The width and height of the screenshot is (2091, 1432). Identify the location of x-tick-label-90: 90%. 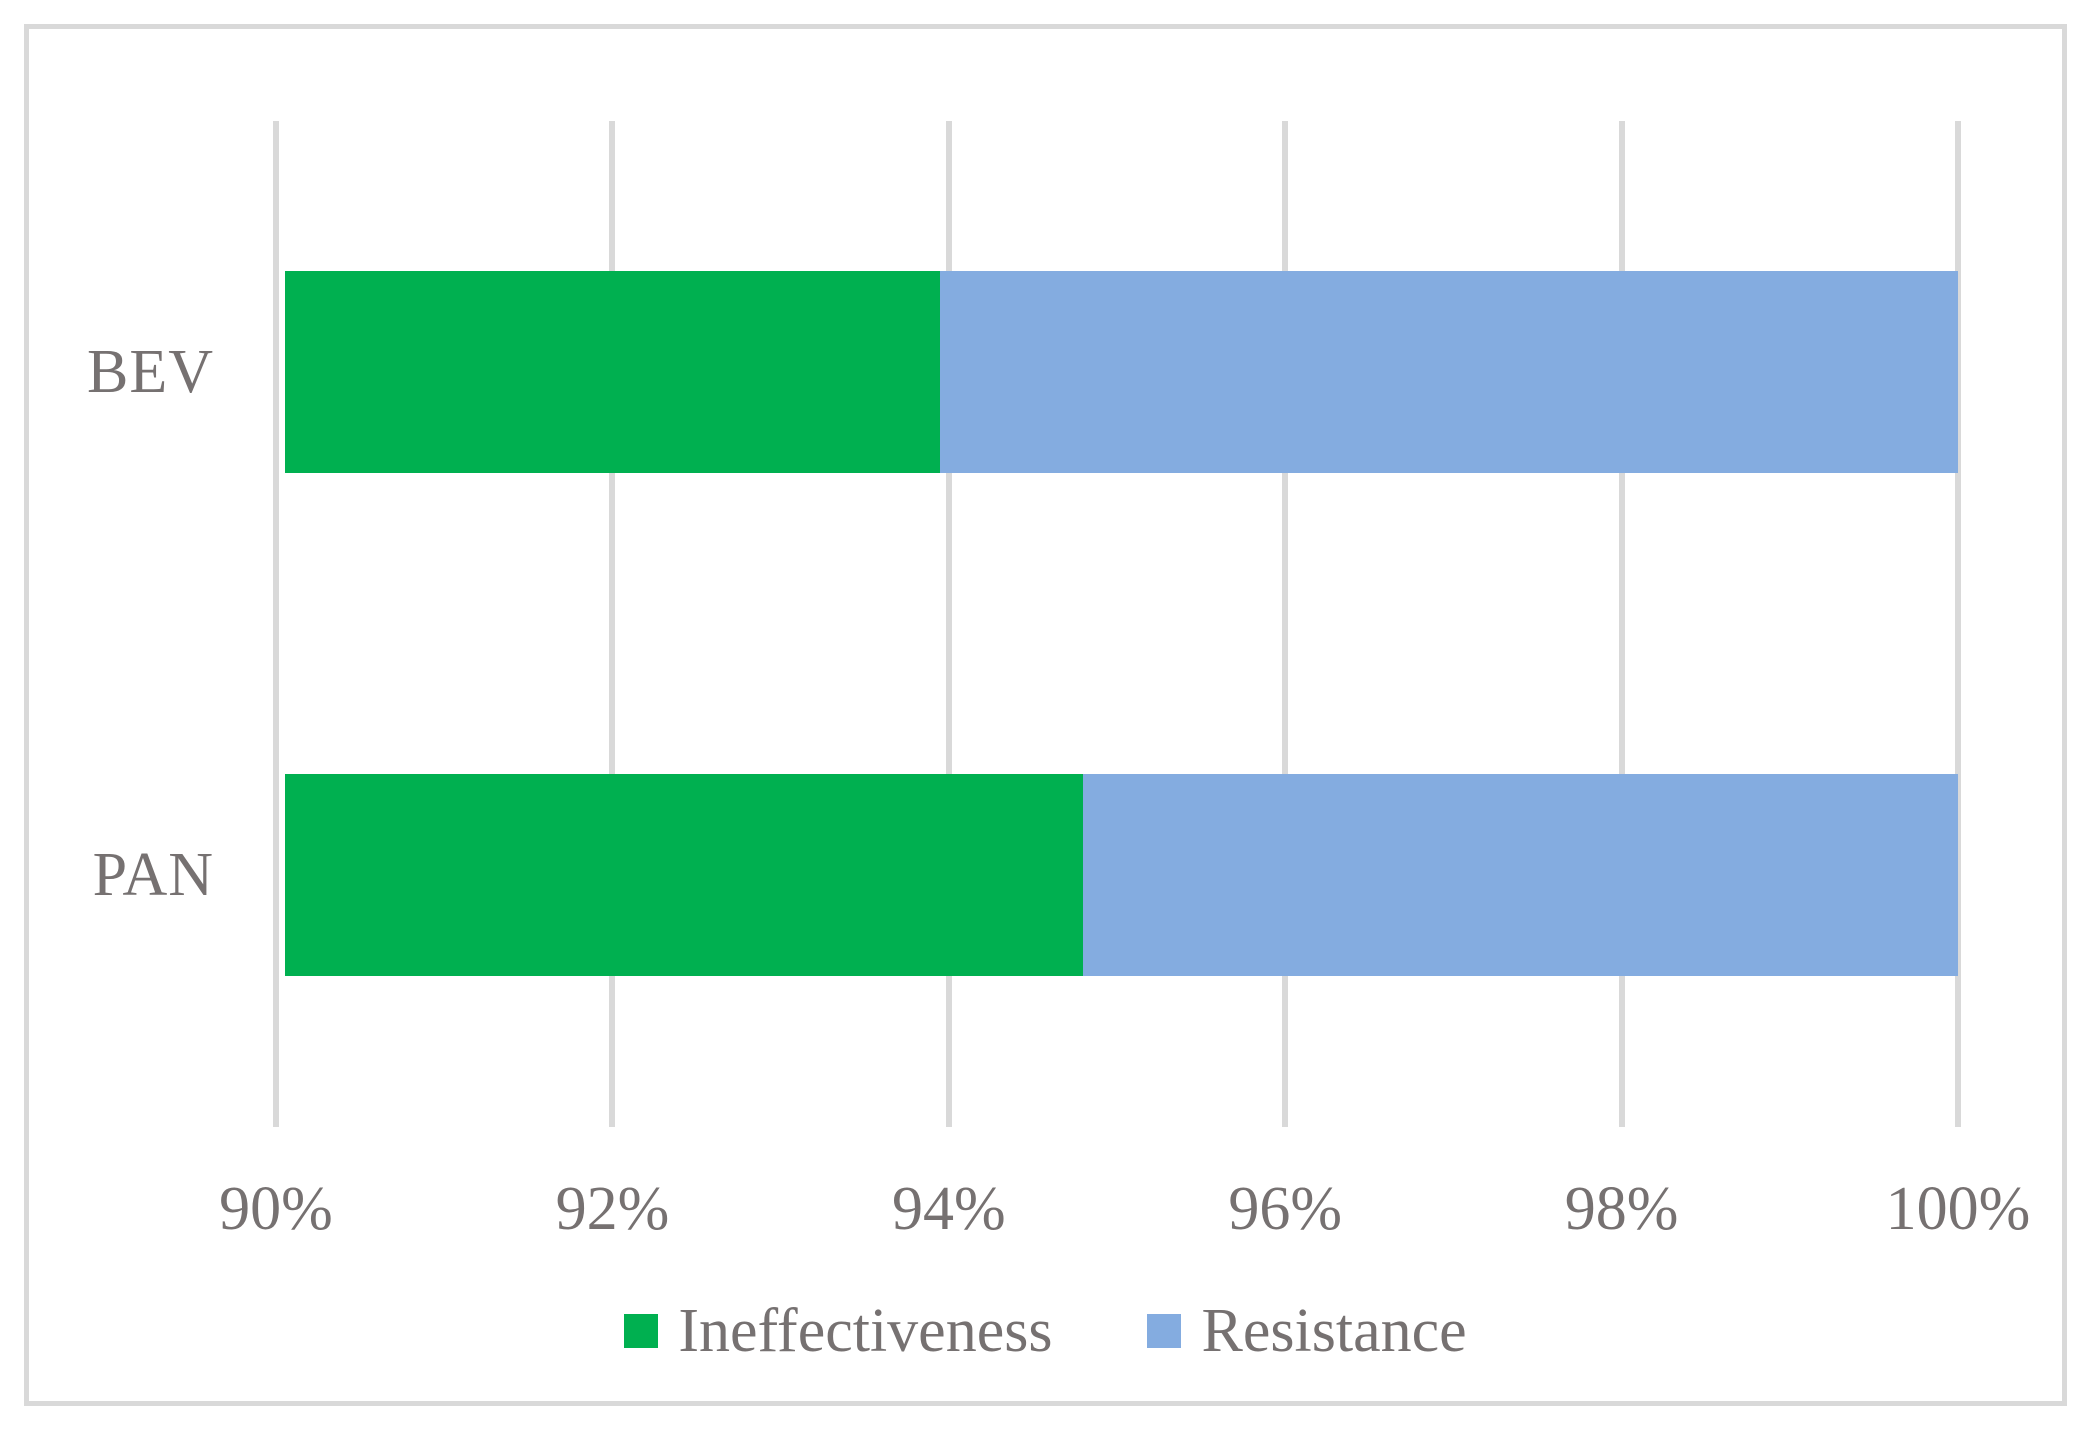
(276, 1209).